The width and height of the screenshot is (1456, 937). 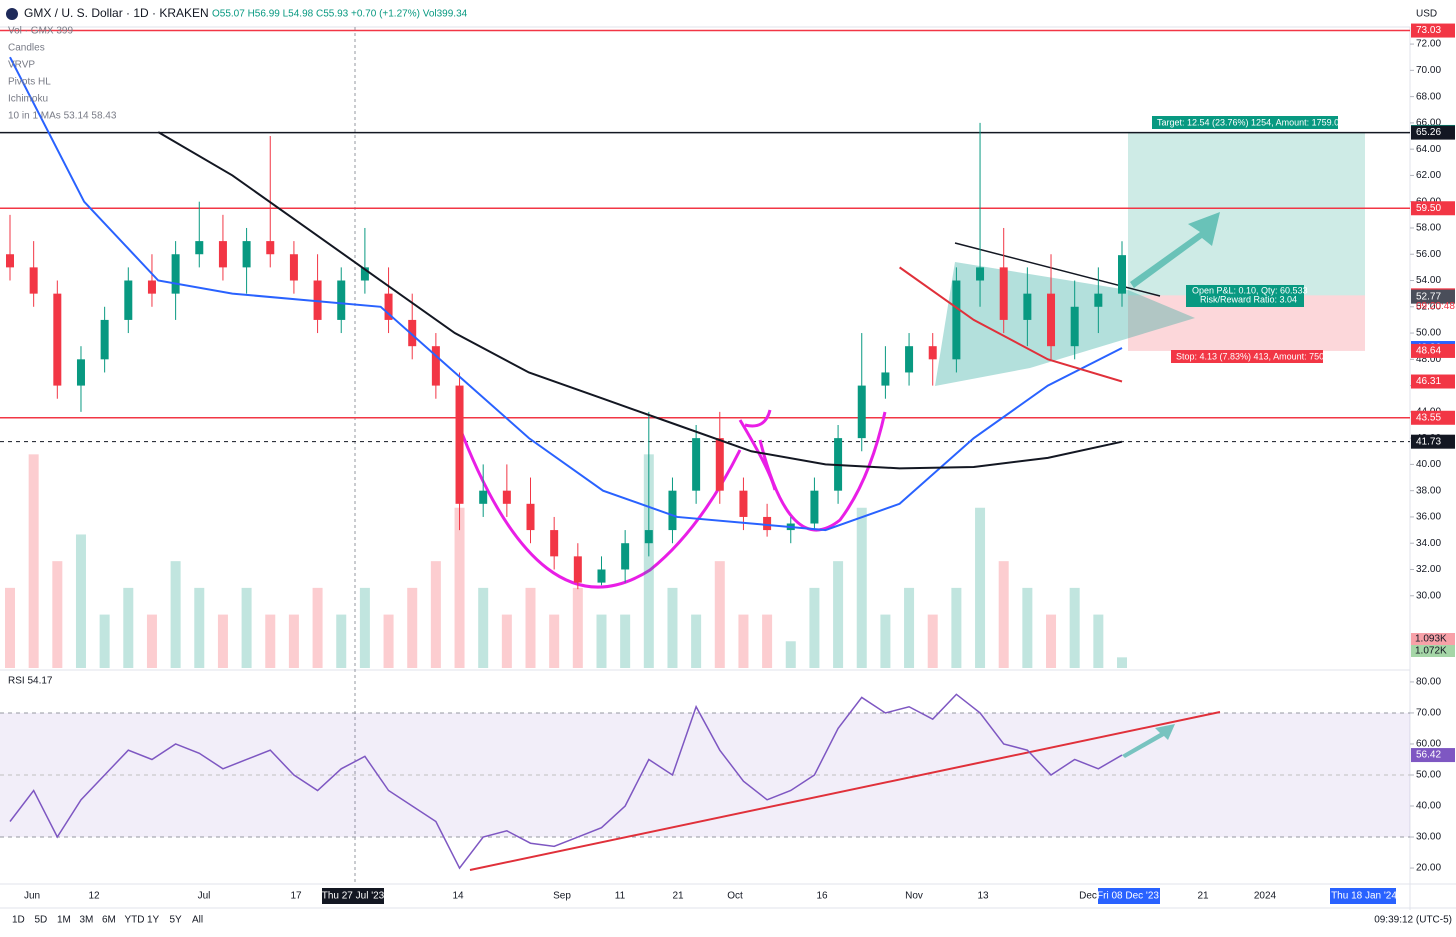 I want to click on range-button: 5D, so click(x=41, y=920).